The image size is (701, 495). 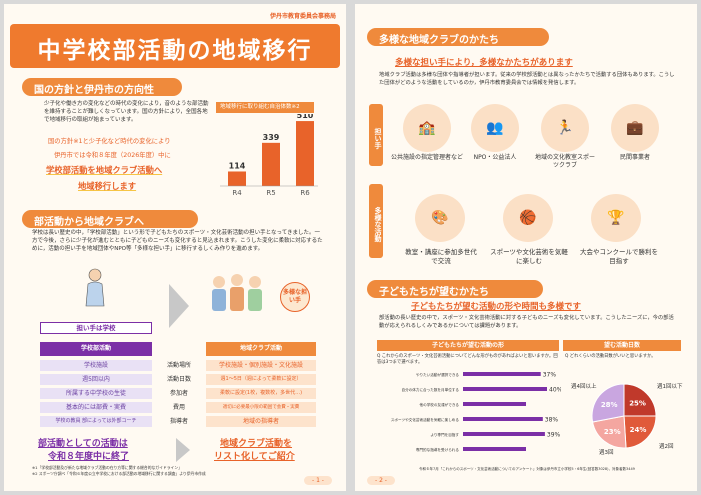 What do you see at coordinates (670, 386) in the screenshot?
I see `slice-label: 週1回以下` at bounding box center [670, 386].